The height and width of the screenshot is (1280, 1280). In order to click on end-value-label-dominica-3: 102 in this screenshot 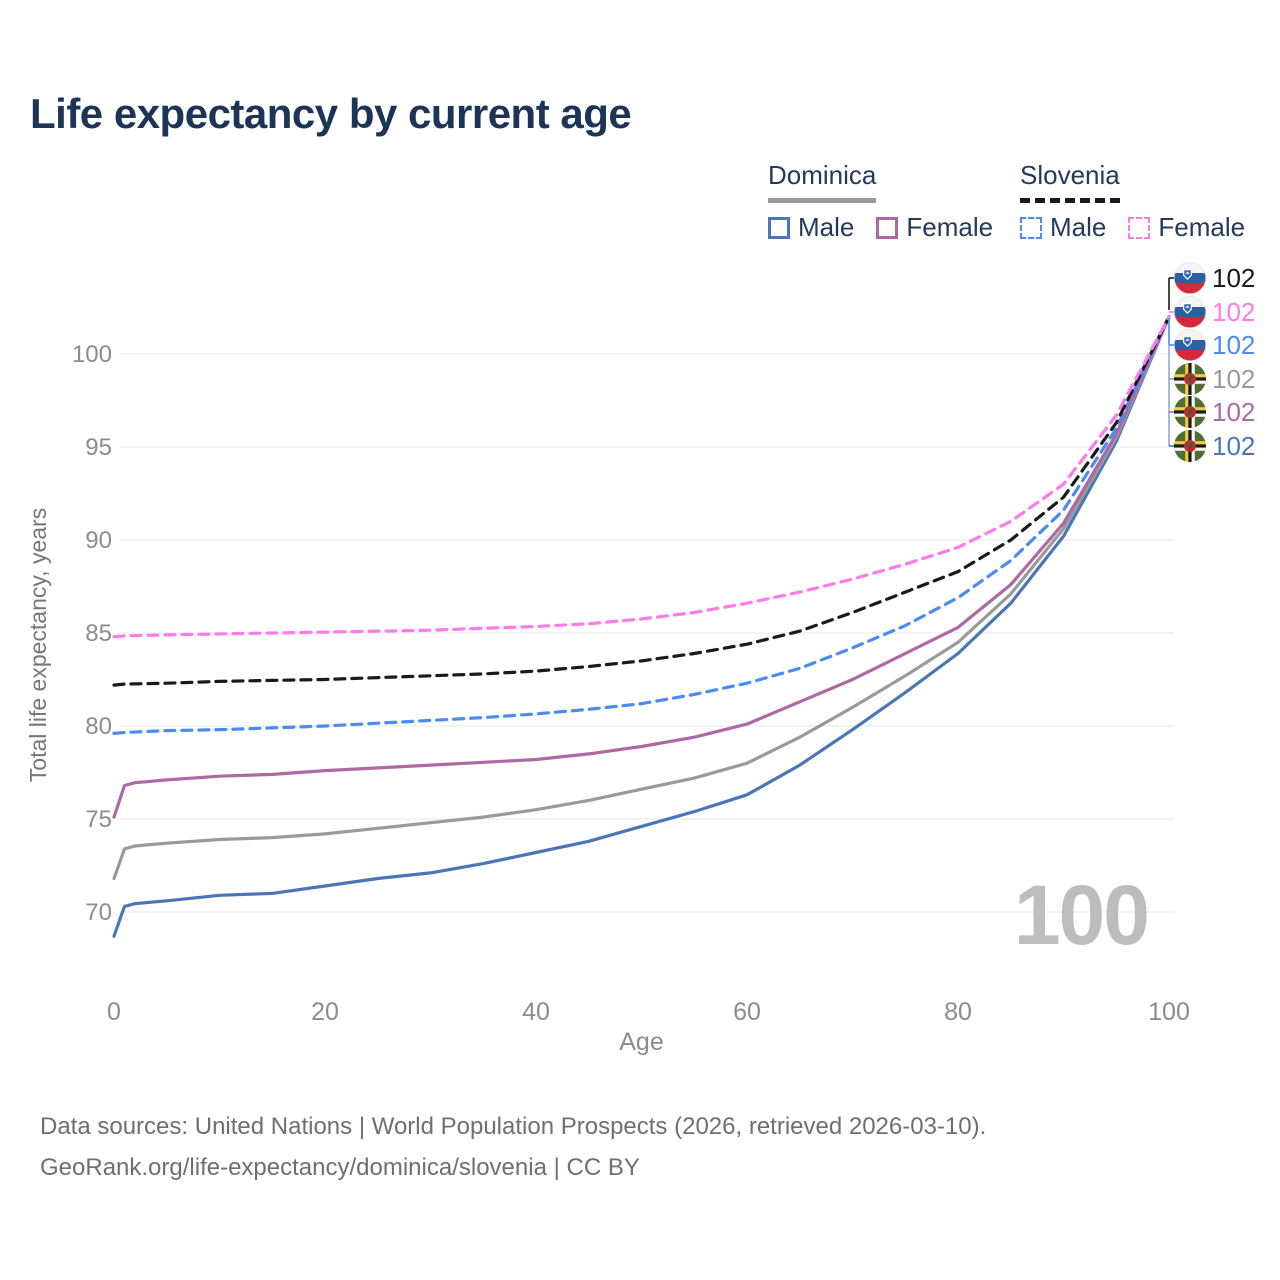, I will do `click(1233, 379)`.